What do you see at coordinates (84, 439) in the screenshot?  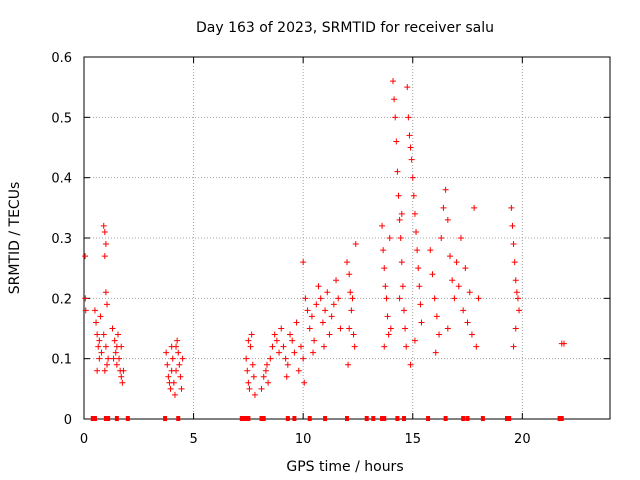 I see `x-tick-label: 0` at bounding box center [84, 439].